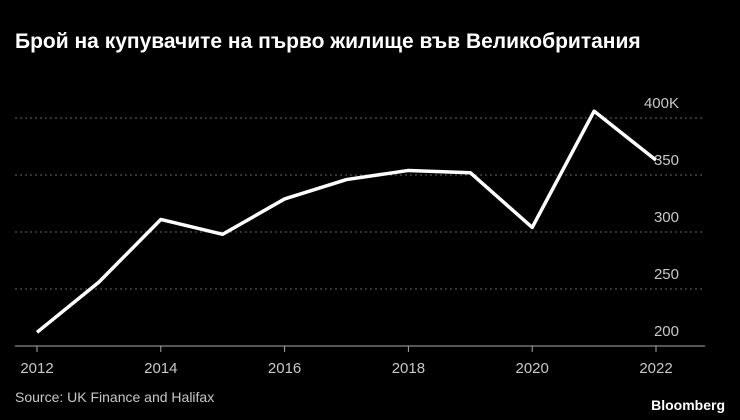 The height and width of the screenshot is (420, 740). Describe the element at coordinates (532, 368) in the screenshot. I see `x-tick-label: 2020` at that location.